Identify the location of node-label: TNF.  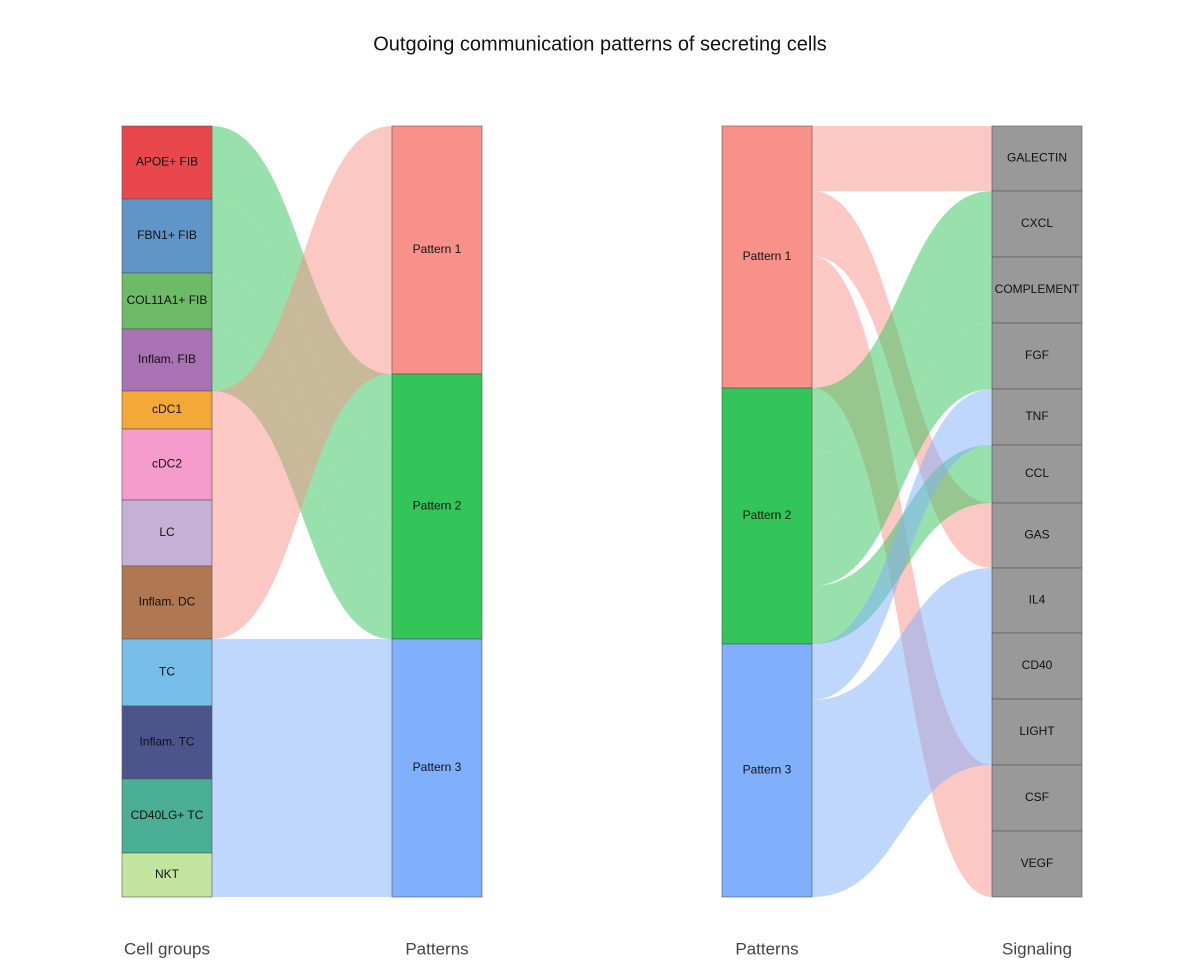
(1036, 416).